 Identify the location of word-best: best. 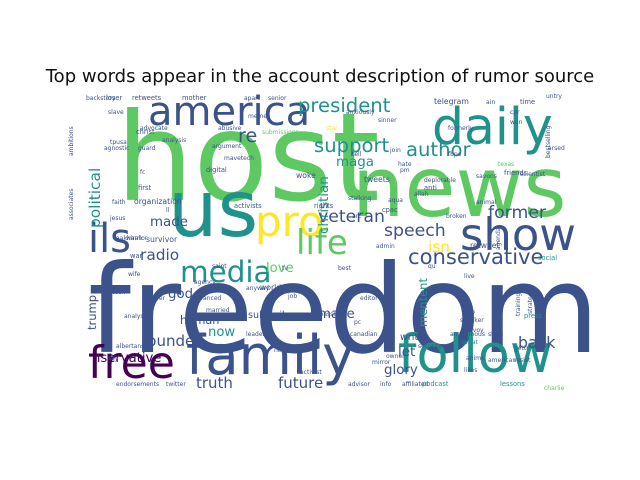
(345, 268).